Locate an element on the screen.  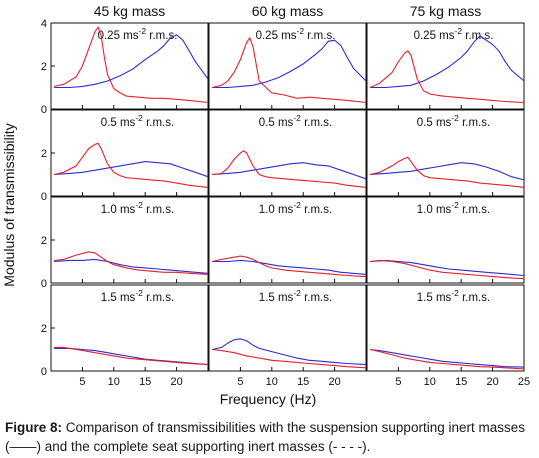
panel: 1.0 ms-2 r.m.s. 0 2 is located at coordinates (125, 243).